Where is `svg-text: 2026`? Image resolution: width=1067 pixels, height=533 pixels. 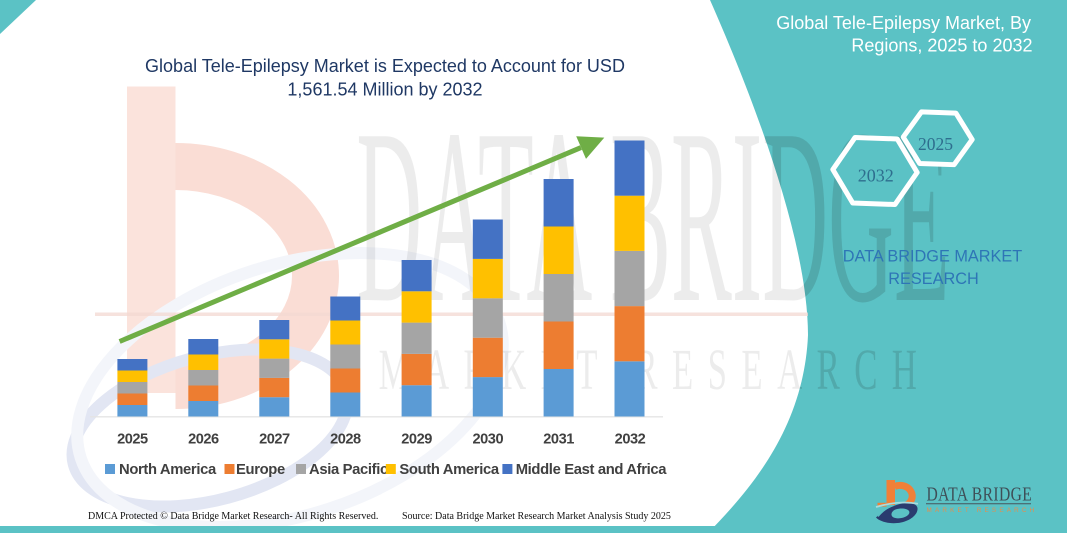
svg-text: 2026 is located at coordinates (203, 440).